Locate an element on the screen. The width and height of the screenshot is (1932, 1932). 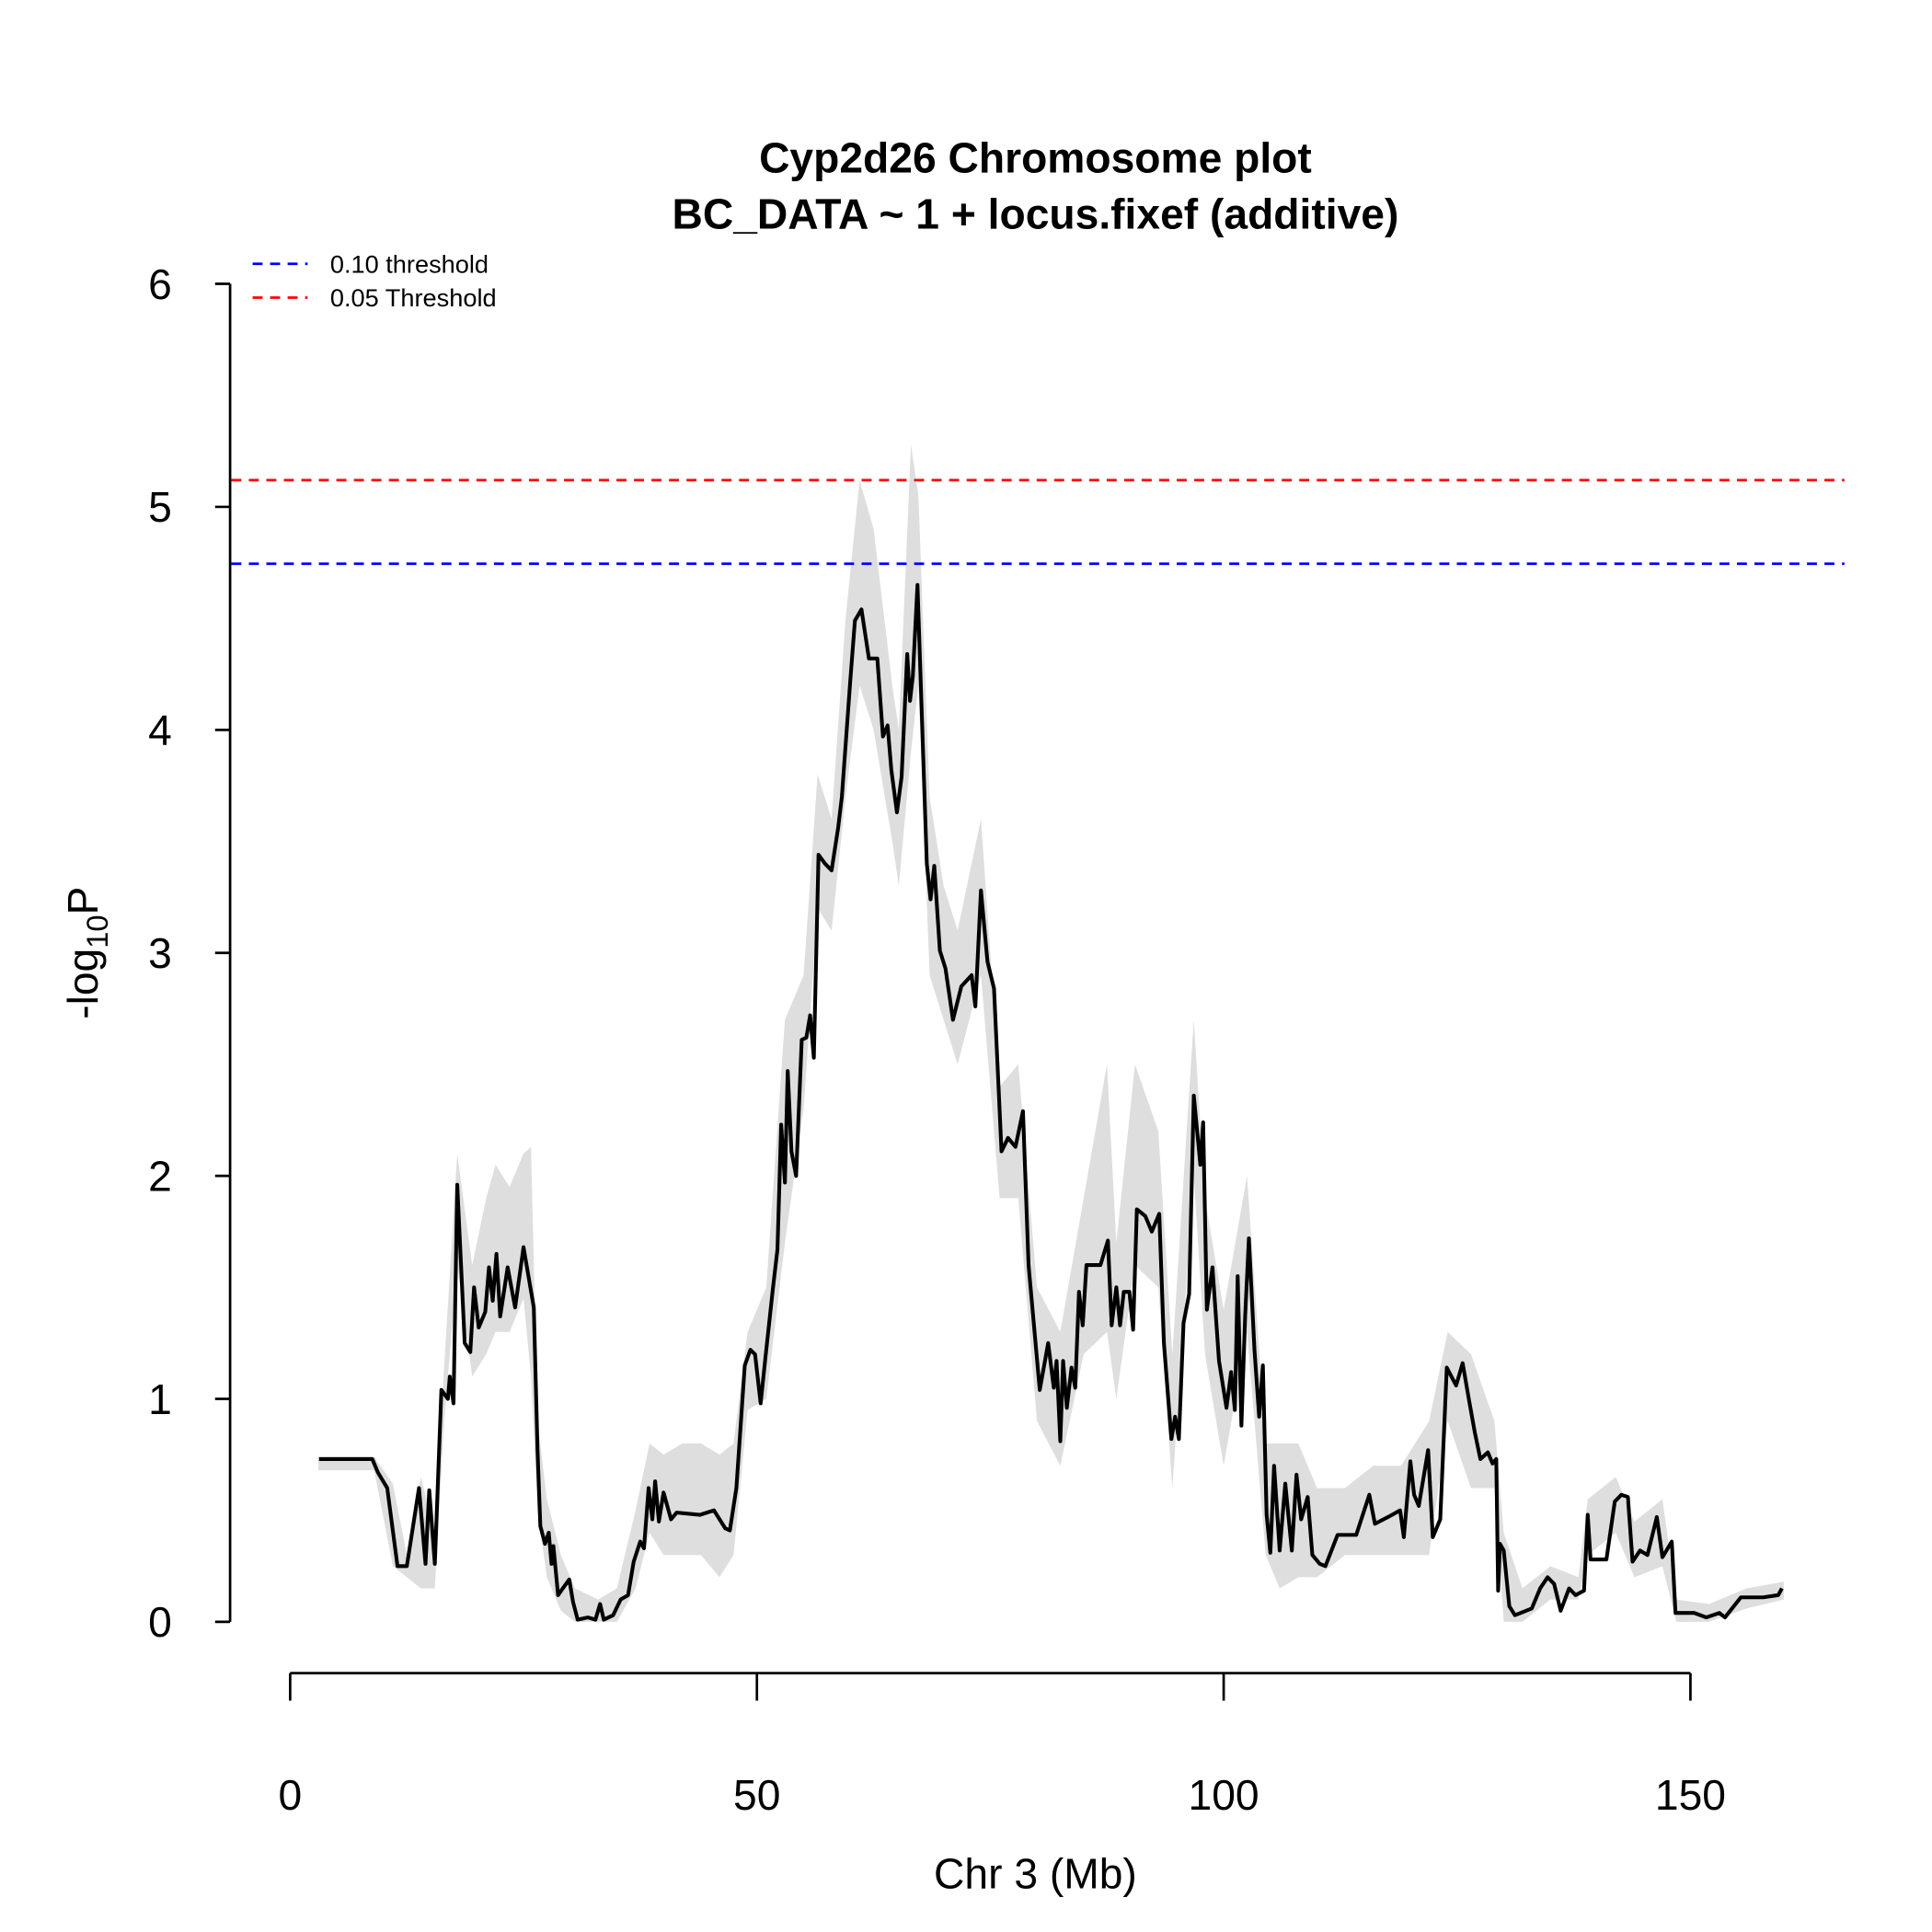
y-tick-label: 3 is located at coordinates (160, 953).